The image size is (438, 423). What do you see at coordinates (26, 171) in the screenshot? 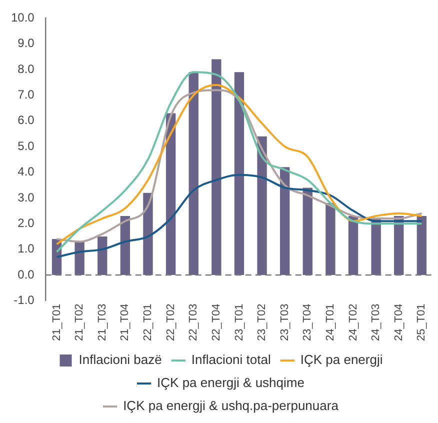
I see `y-tick-label: 4.0` at bounding box center [26, 171].